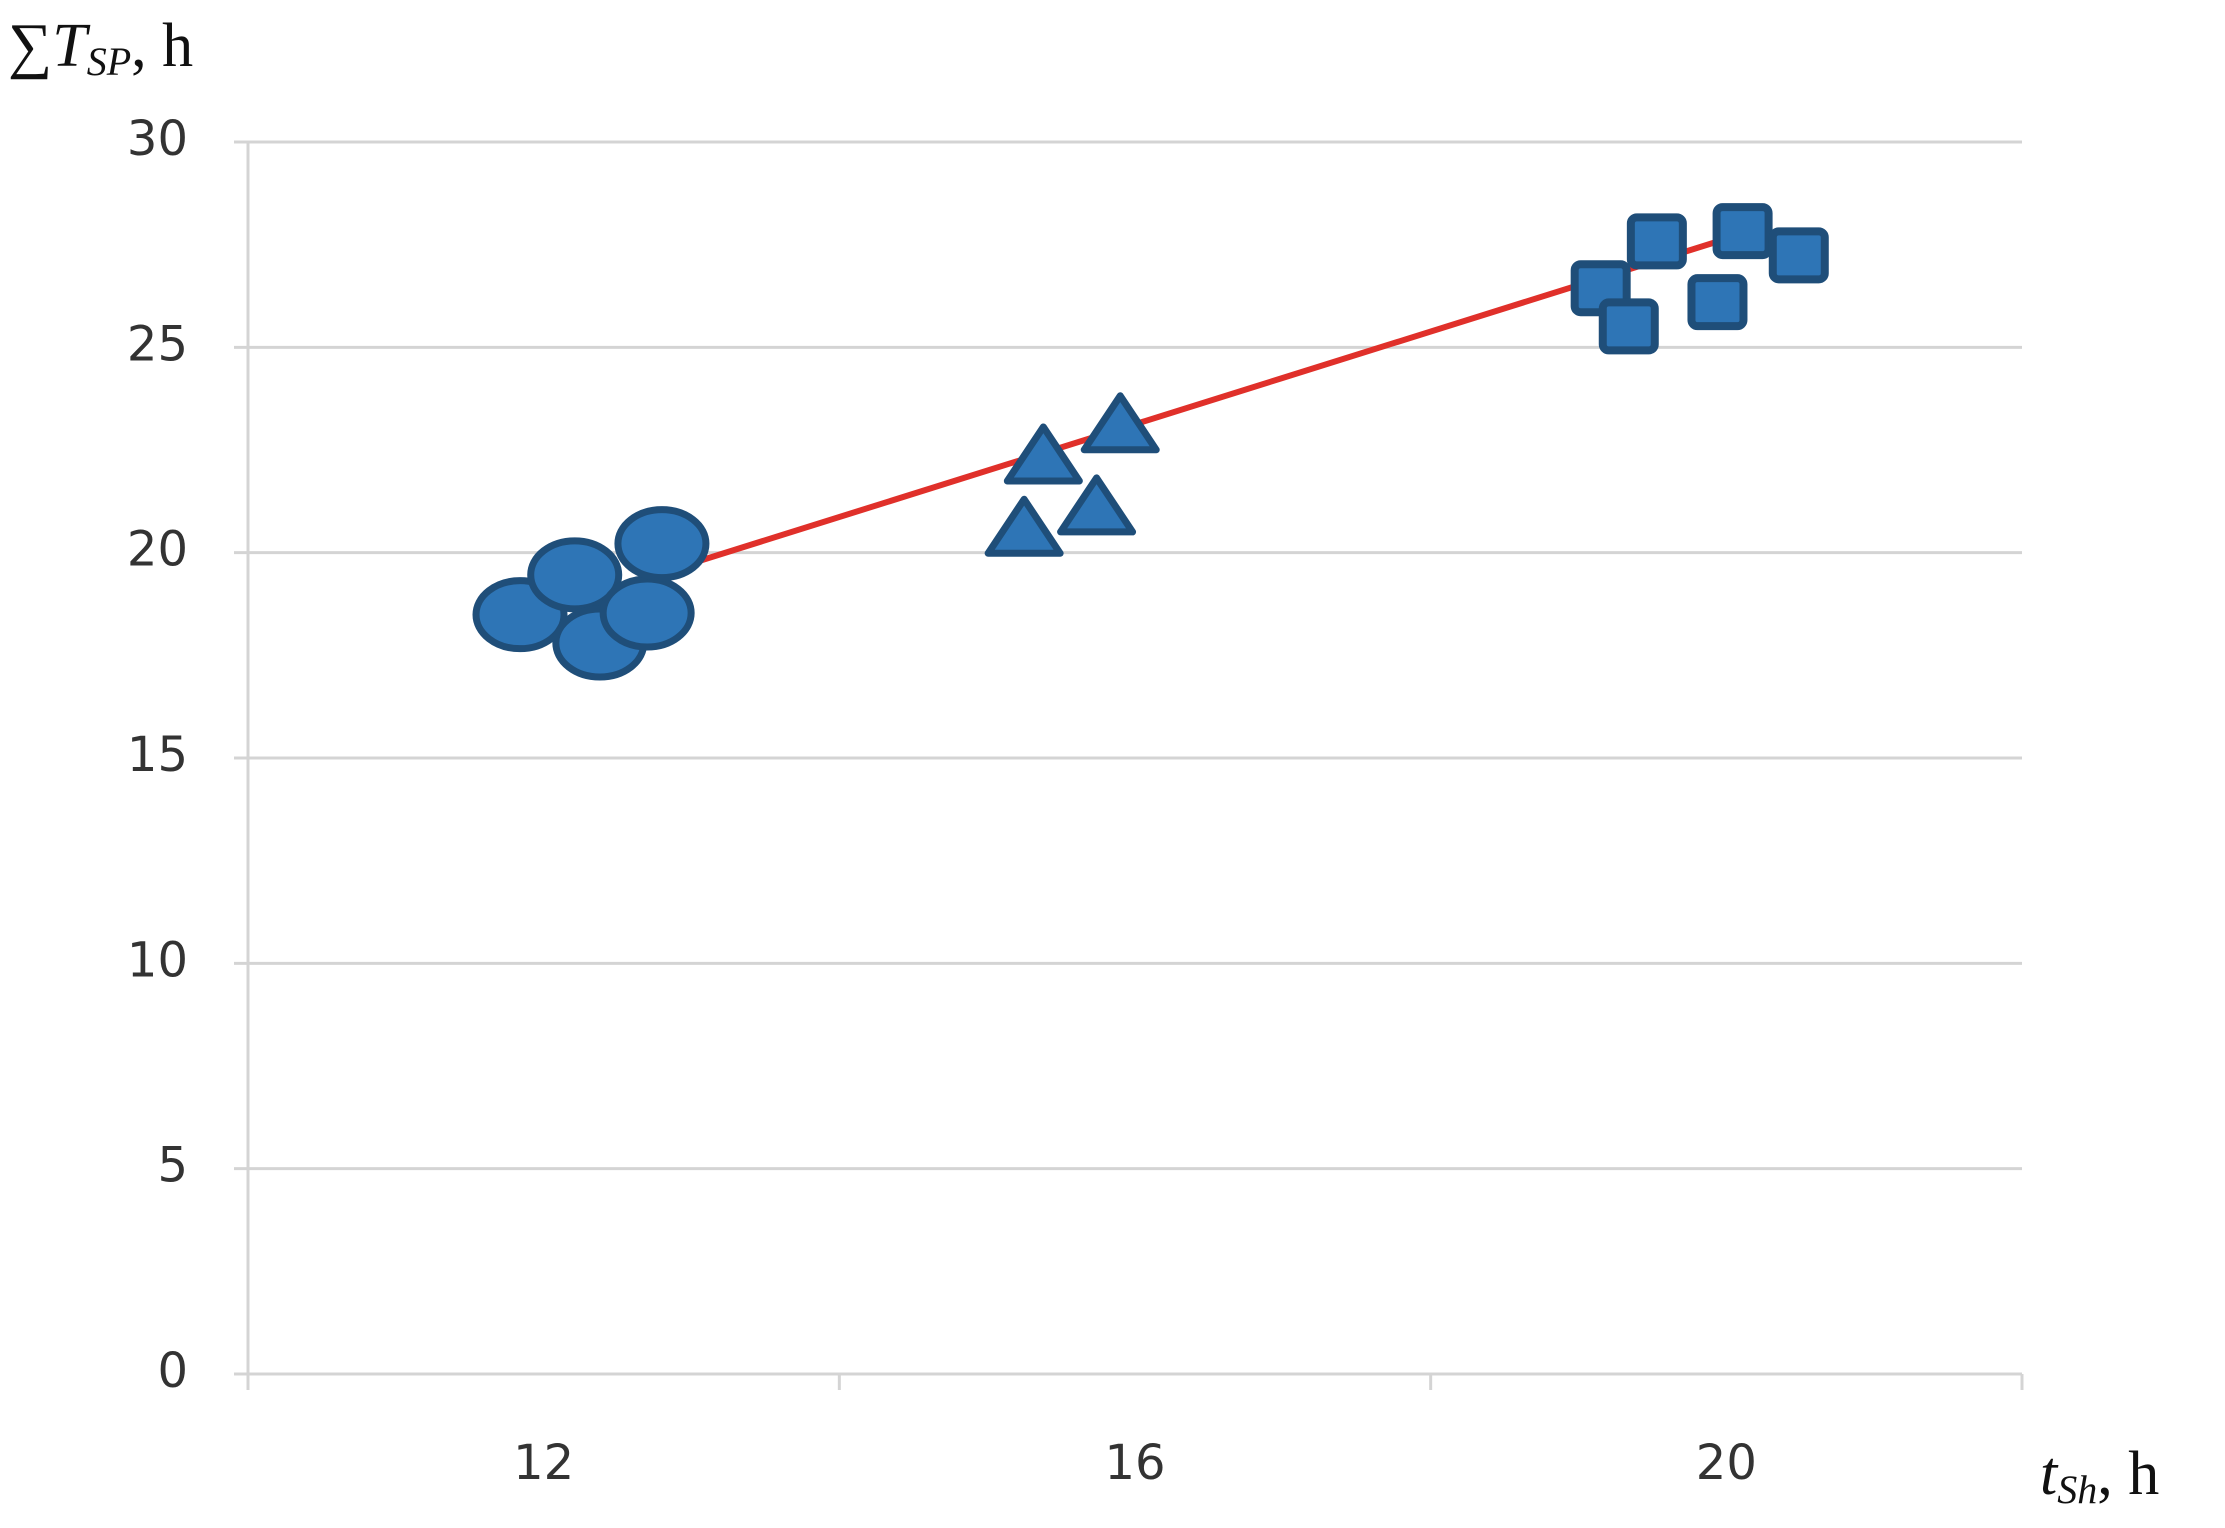 This screenshot has height=1528, width=2225. Describe the element at coordinates (157, 139) in the screenshot. I see `y-tick-label: 30` at that location.